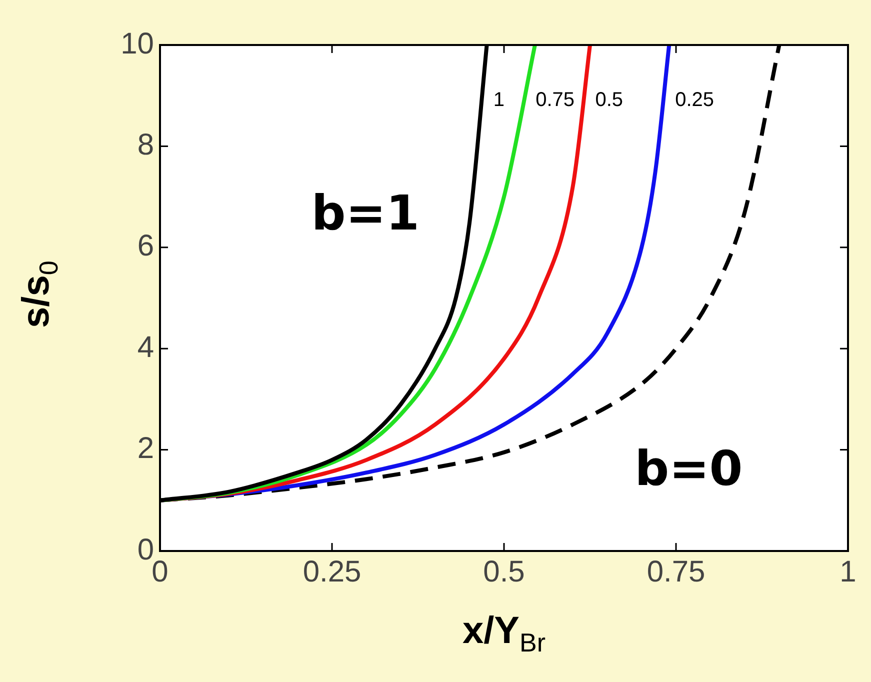 This screenshot has height=682, width=871. Describe the element at coordinates (676, 571) in the screenshot. I see `x-tick-label: 0.75` at that location.